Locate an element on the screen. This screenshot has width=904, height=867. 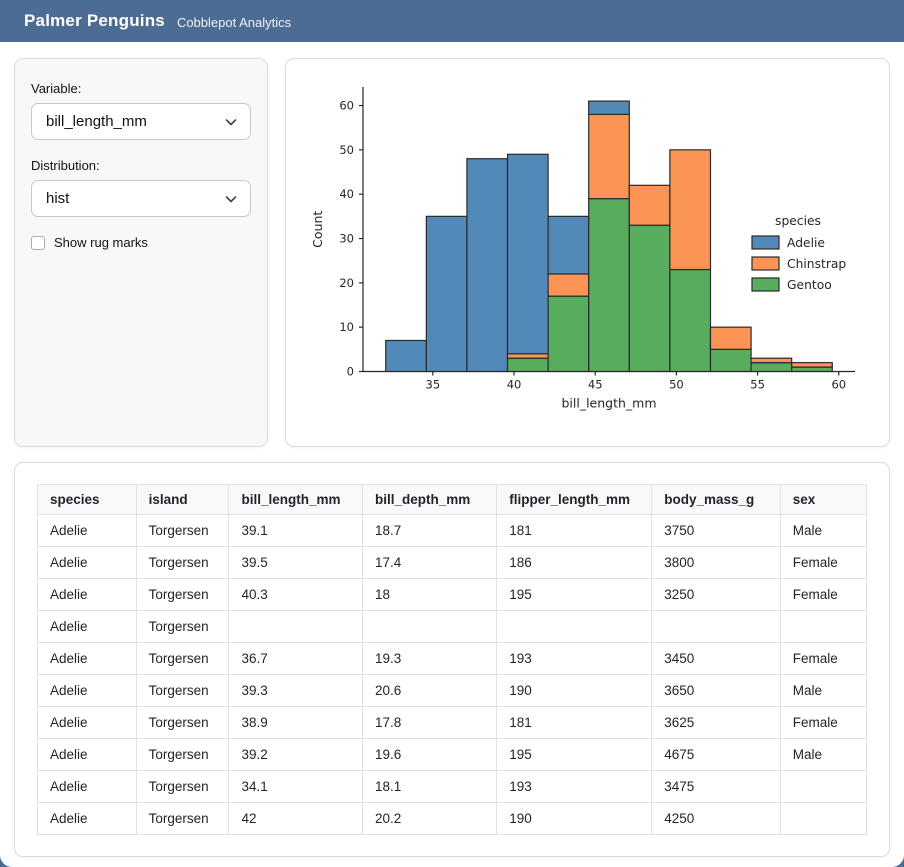
column-header: sex is located at coordinates (823, 499).